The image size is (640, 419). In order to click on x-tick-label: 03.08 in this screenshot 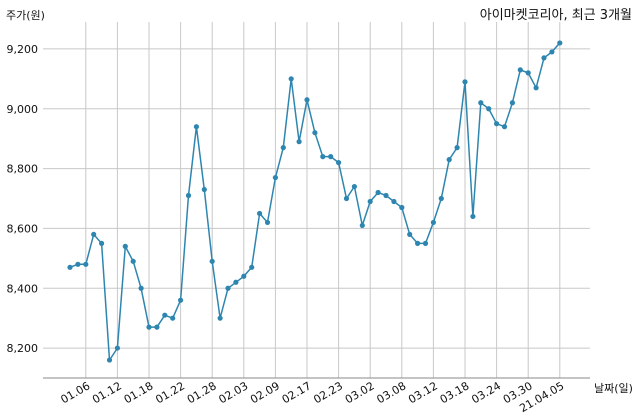, I will do `click(392, 392)`.